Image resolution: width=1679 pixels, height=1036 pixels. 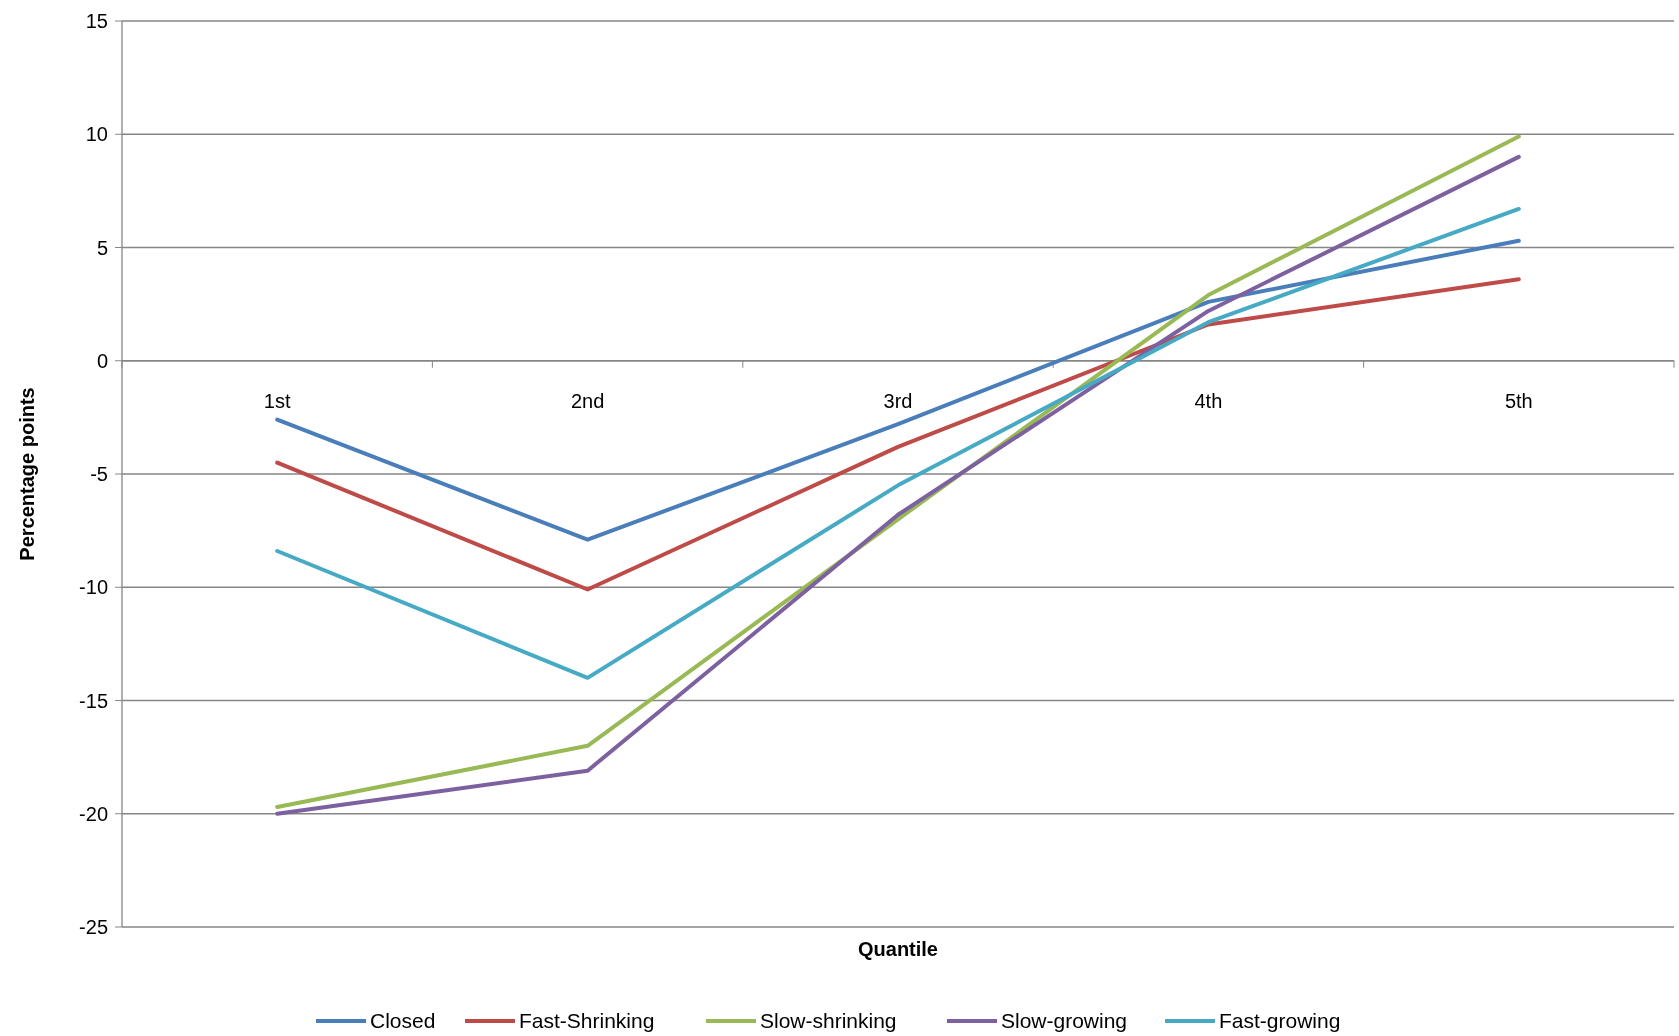 What do you see at coordinates (898, 400) in the screenshot?
I see `x-tick-label: 3rd` at bounding box center [898, 400].